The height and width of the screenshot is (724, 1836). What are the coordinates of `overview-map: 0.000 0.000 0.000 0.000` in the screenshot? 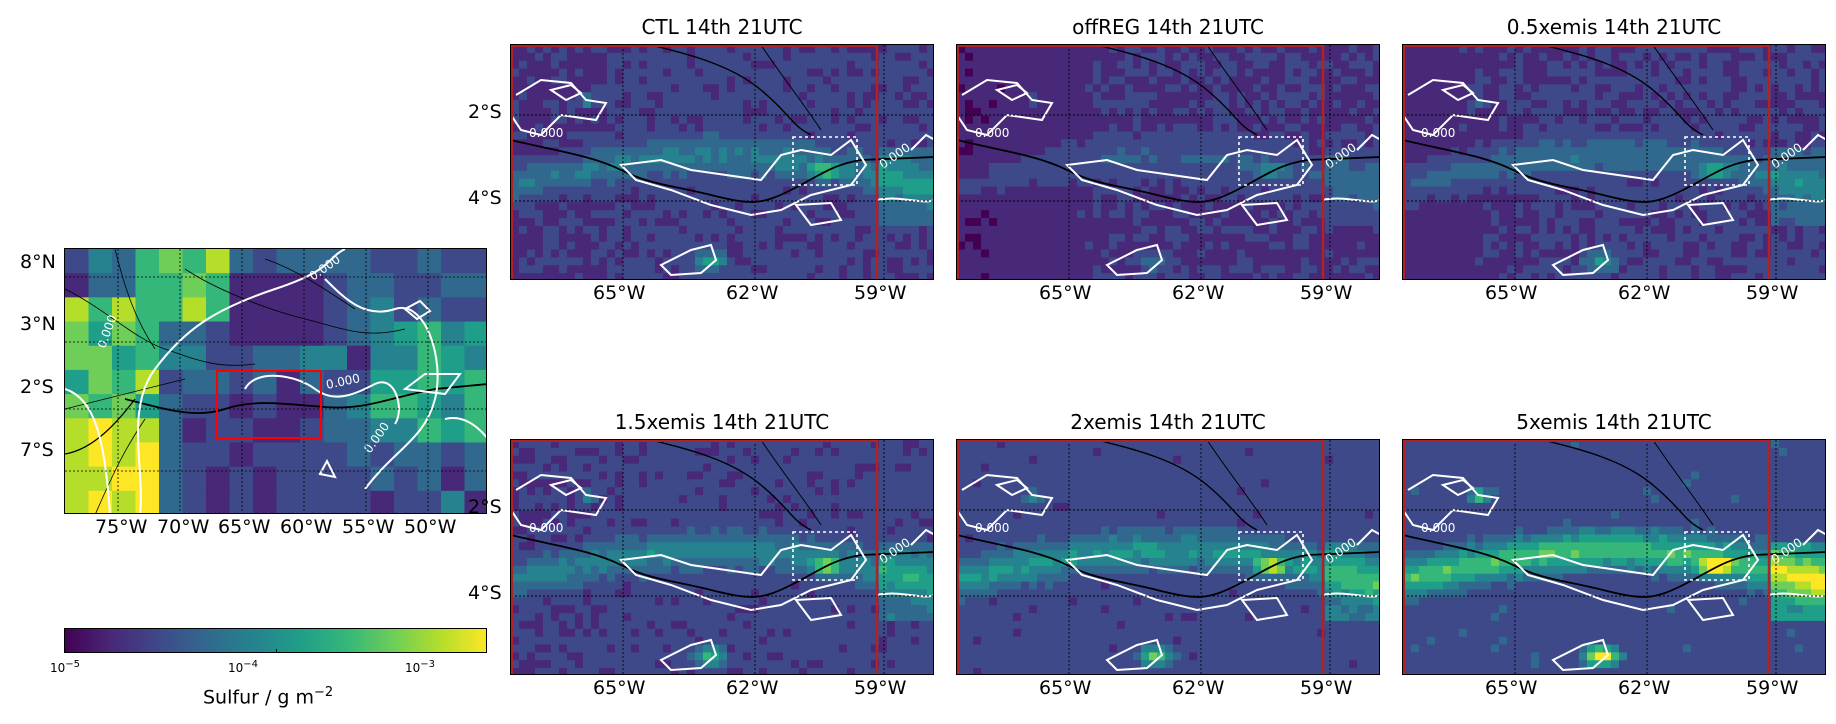 It's located at (275, 381).